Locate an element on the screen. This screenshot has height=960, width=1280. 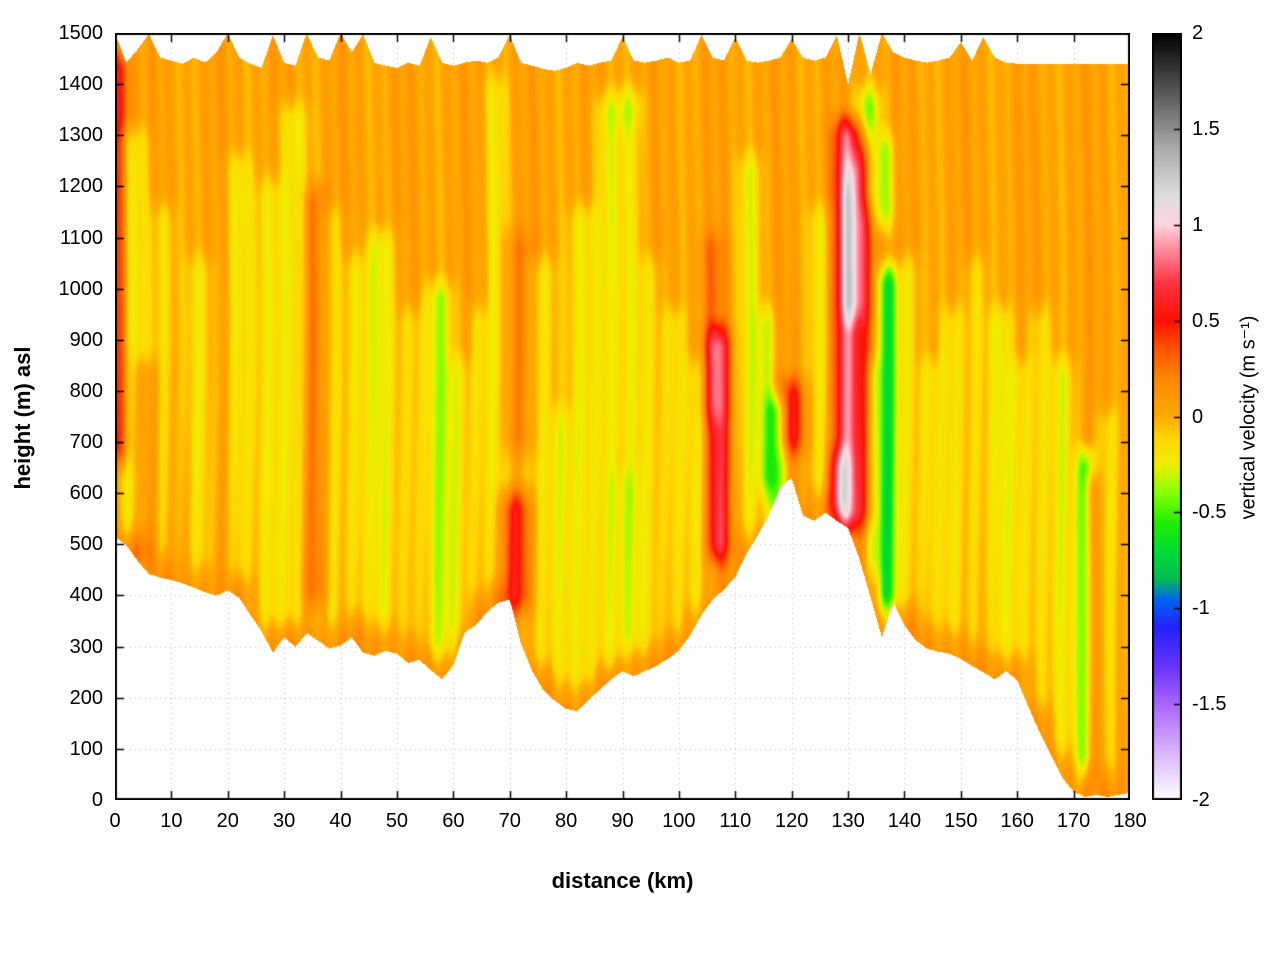
x-tick-label: 90 is located at coordinates (622, 821).